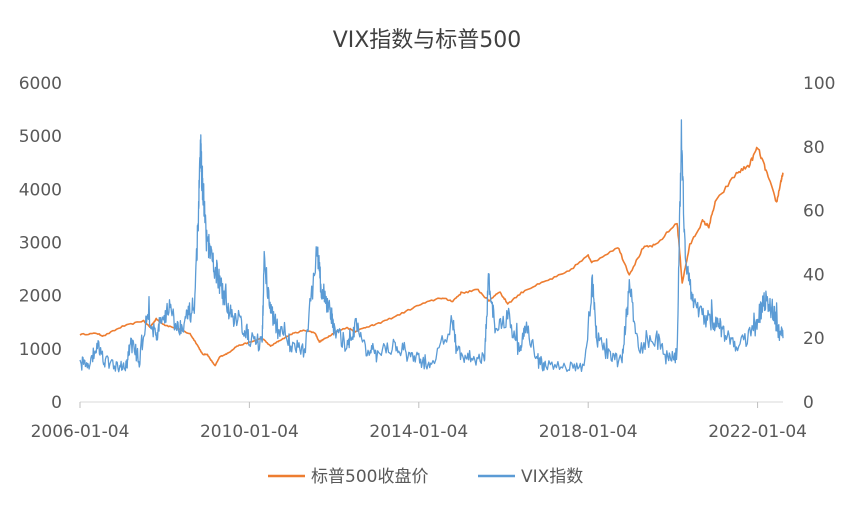 Image resolution: width=855 pixels, height=513 pixels. I want to click on y-axis-left: 0 1000 2000 3000 4000 5000 6000, so click(40, 243).